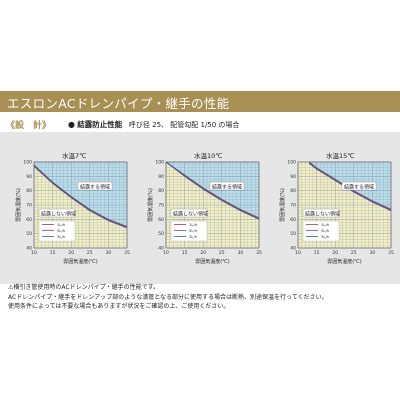 Image resolution: width=400 pixels, height=400 pixels. I want to click on chart-1-frame, so click(212, 205).